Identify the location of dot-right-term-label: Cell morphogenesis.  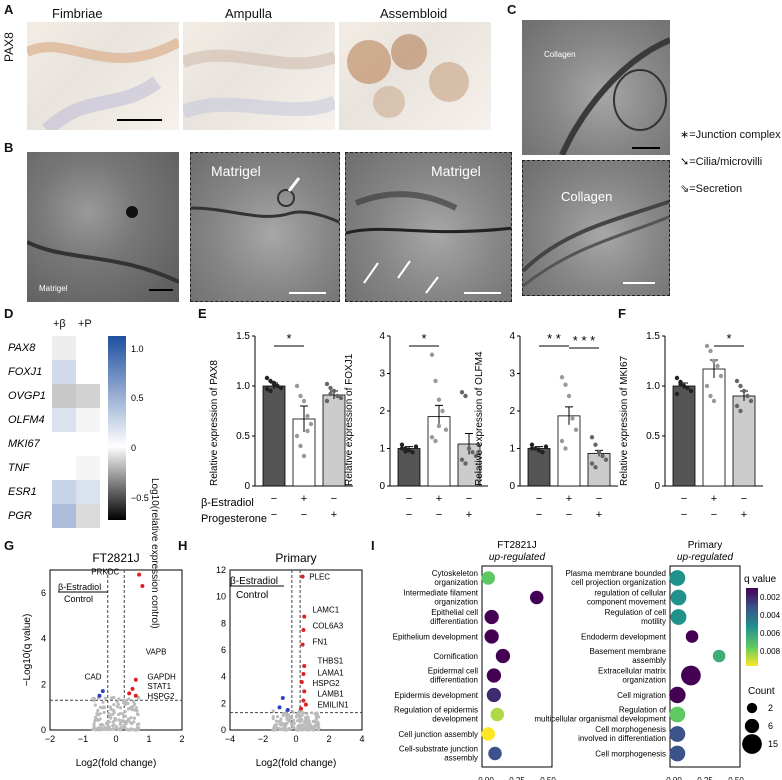
(630, 729).